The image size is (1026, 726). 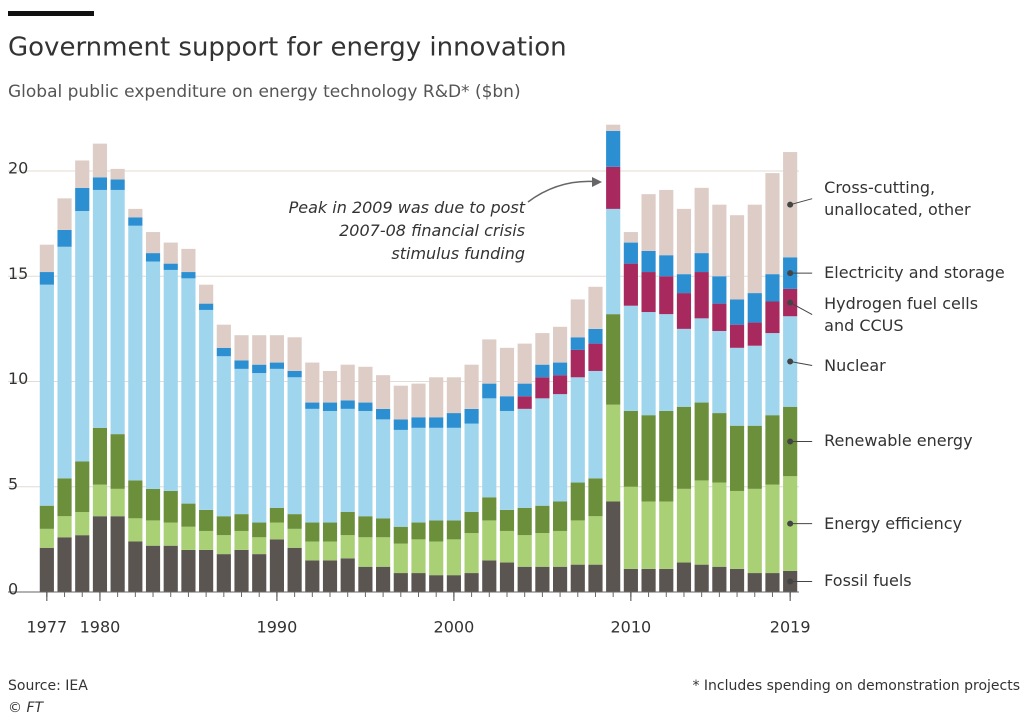 What do you see at coordinates (18, 273) in the screenshot?
I see `y-tick-label: 15` at bounding box center [18, 273].